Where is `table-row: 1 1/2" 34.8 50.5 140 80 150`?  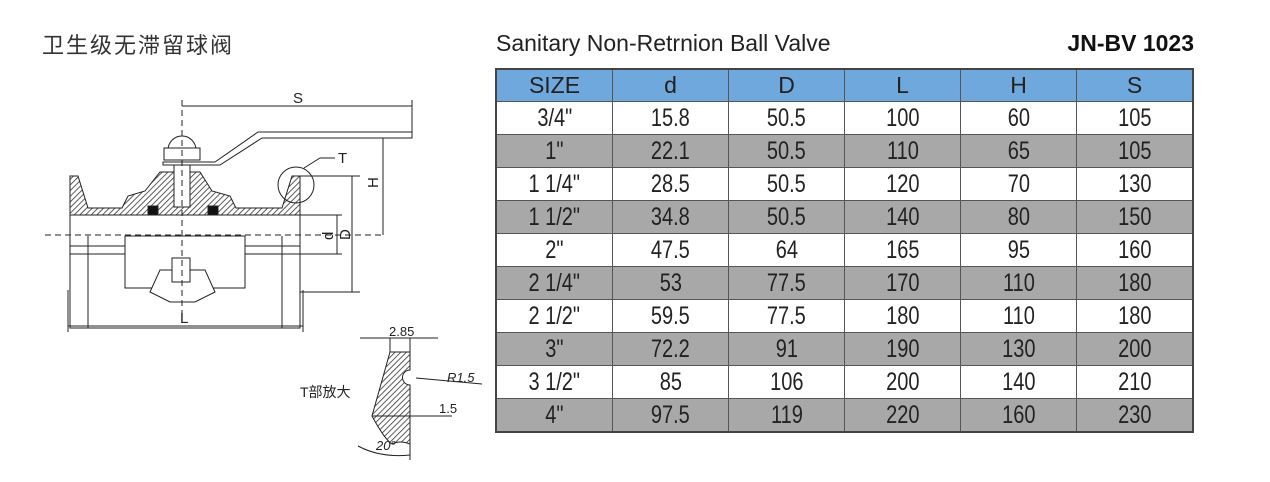
table-row: 1 1/2" 34.8 50.5 140 80 150 is located at coordinates (844, 217).